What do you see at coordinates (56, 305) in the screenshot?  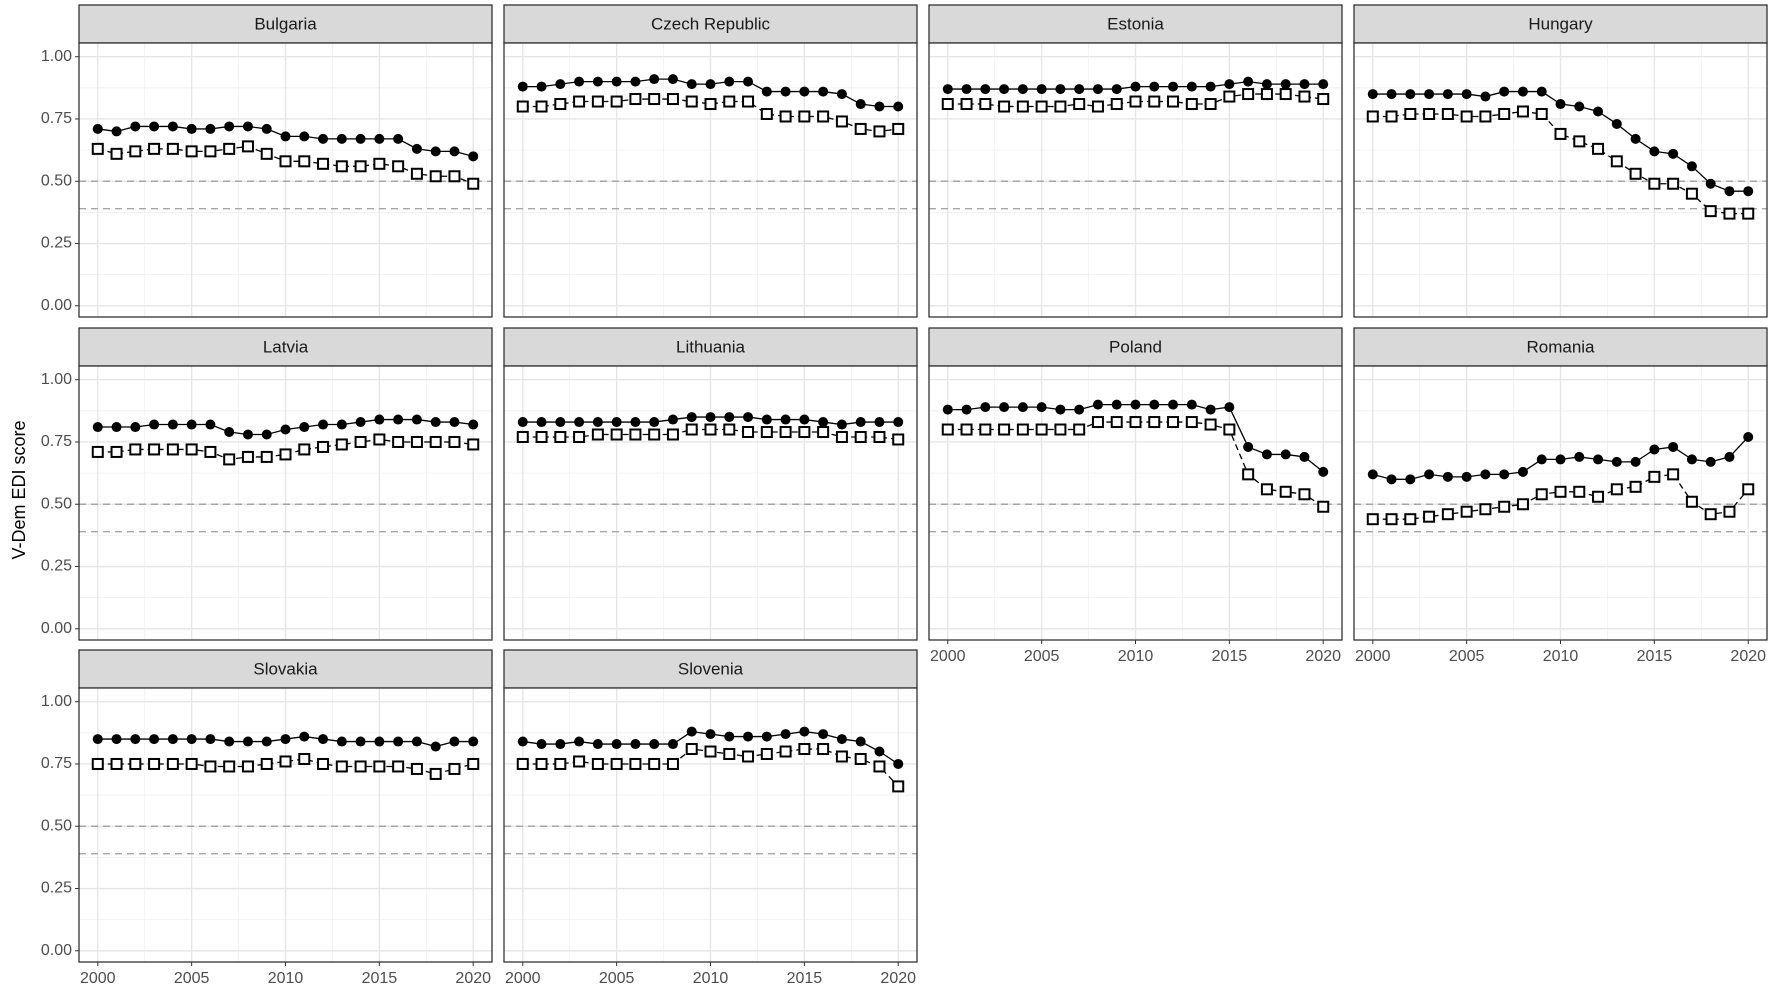 I see `y-tick-label: 0.00` at bounding box center [56, 305].